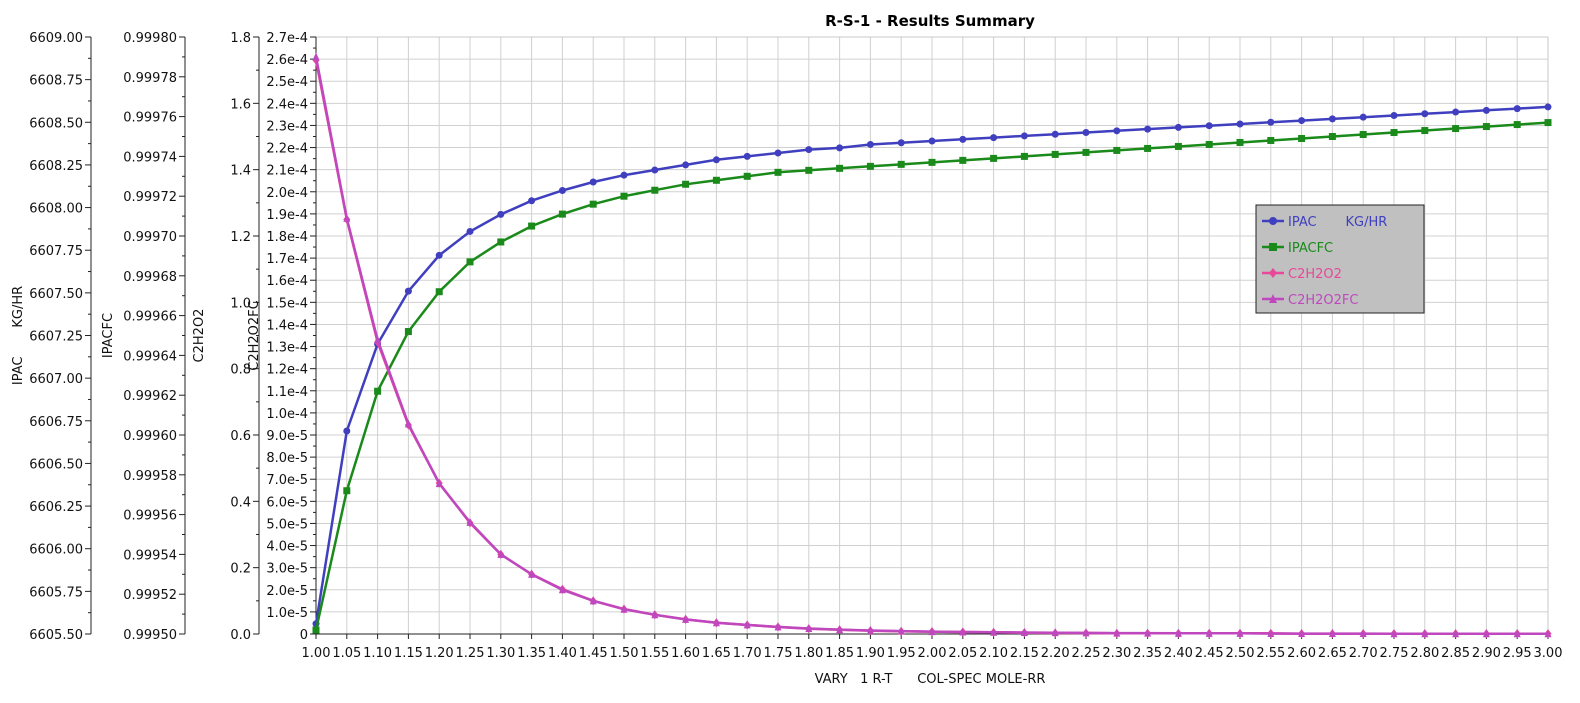 This screenshot has height=703, width=1580. I want to click on y-tick-label: 0.0, so click(240, 635).